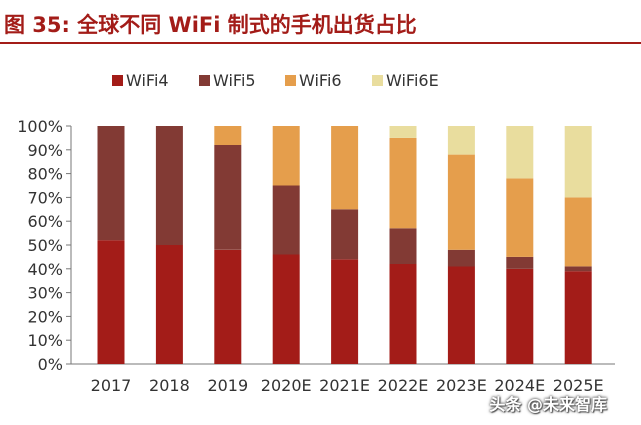  Describe the element at coordinates (45, 340) in the screenshot. I see `y-tick-label: 10%` at that location.